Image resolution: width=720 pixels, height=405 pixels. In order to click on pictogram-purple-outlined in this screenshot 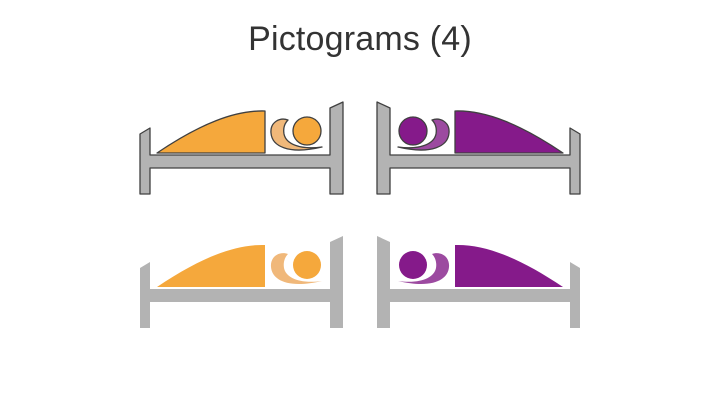, I will do `click(480, 150)`.